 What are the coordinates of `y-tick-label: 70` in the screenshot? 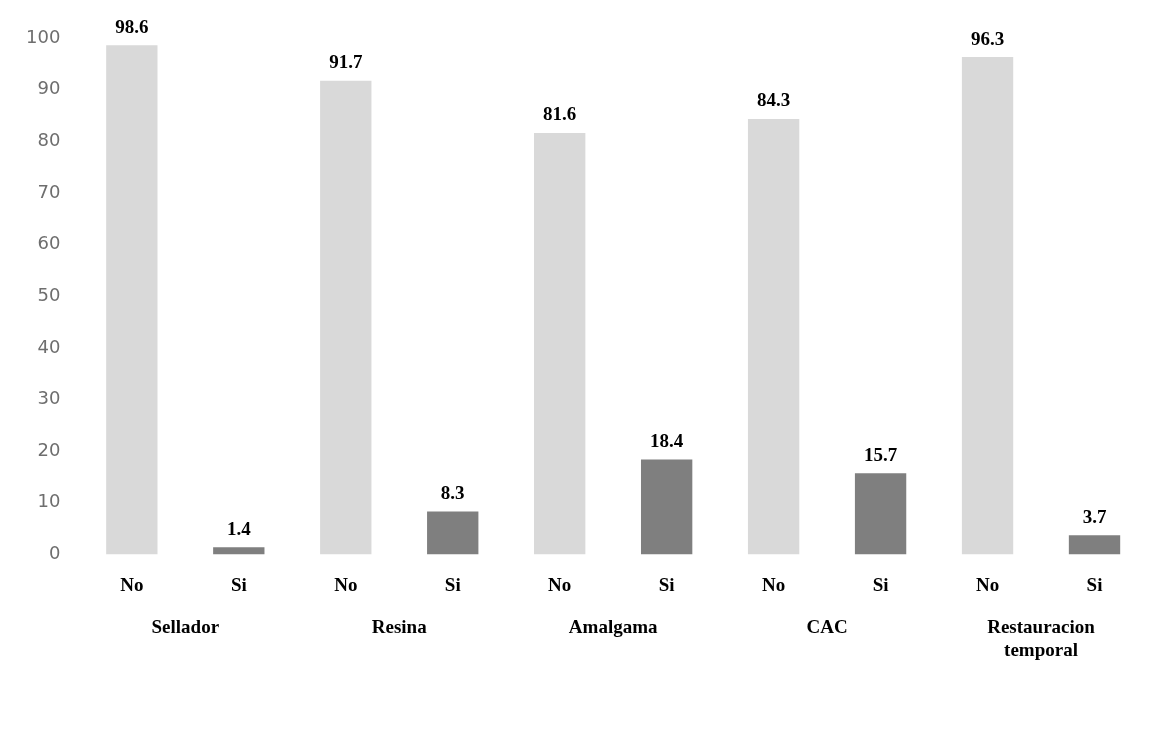 It's located at (49, 191).